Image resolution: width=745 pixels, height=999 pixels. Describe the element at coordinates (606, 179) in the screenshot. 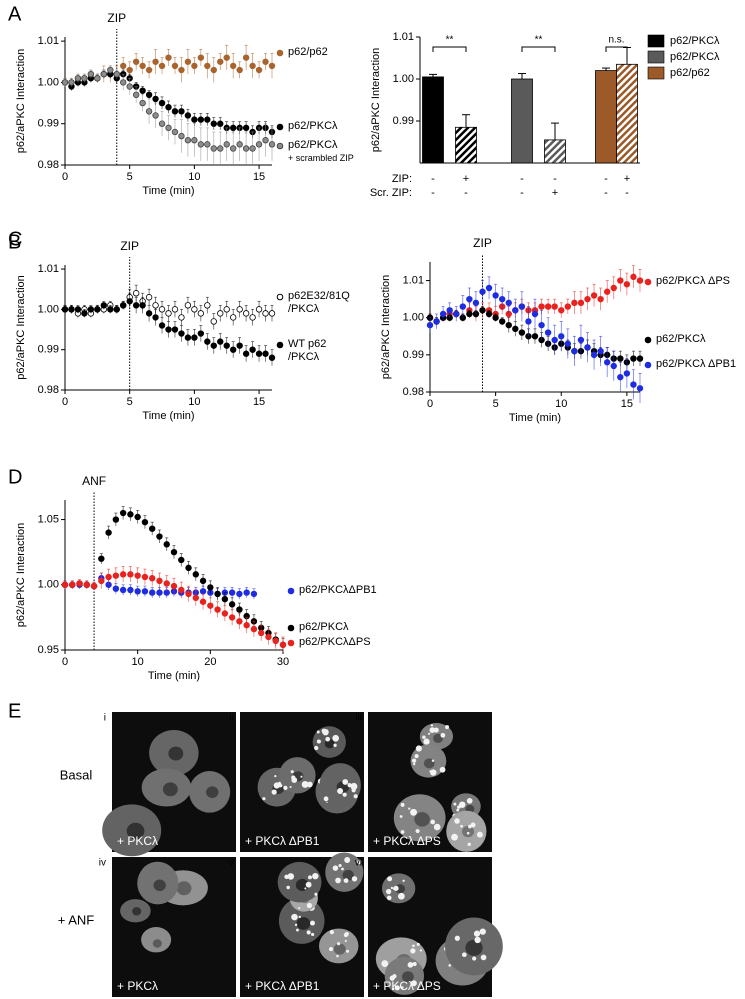

I see `condition-sign: -` at that location.